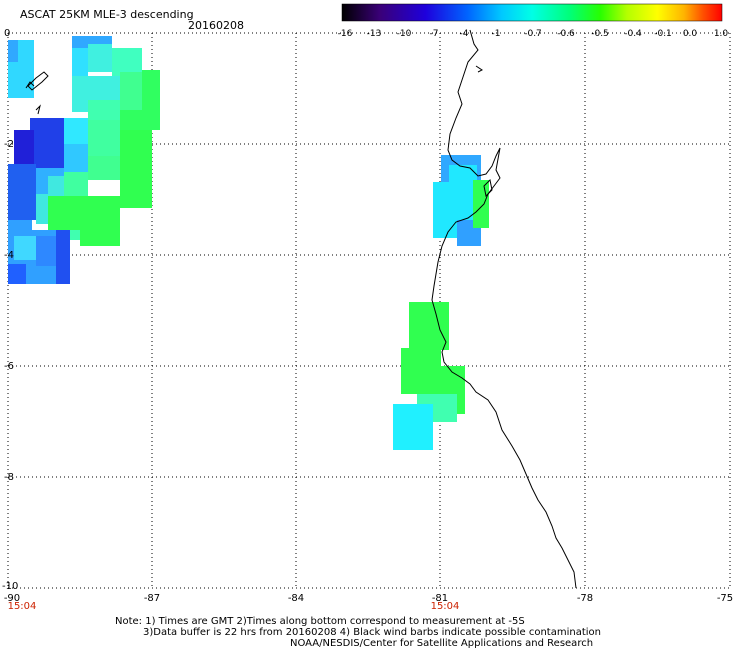 The width and height of the screenshot is (740, 650). What do you see at coordinates (690, 34) in the screenshot?
I see `colorbar-label: 0.0` at bounding box center [690, 34].